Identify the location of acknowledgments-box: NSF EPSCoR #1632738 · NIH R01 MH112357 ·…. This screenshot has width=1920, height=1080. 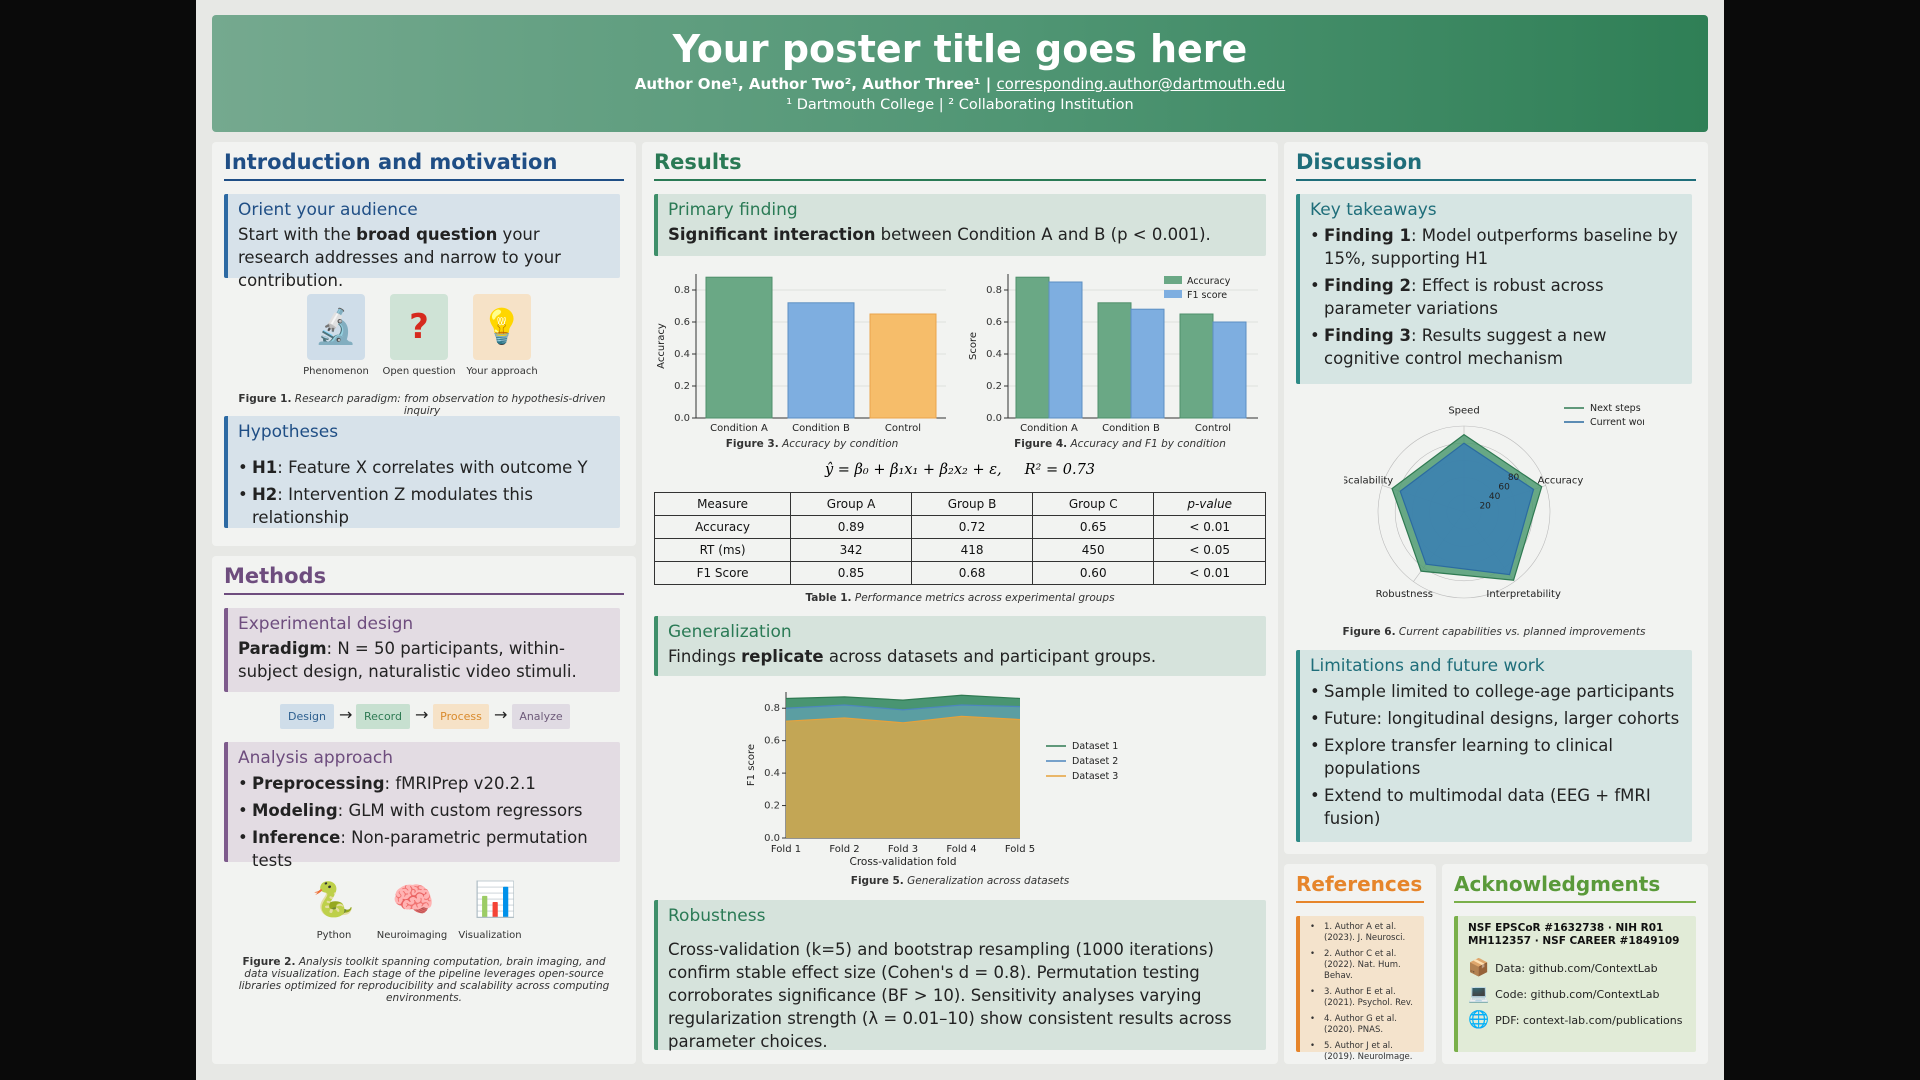
(1575, 984).